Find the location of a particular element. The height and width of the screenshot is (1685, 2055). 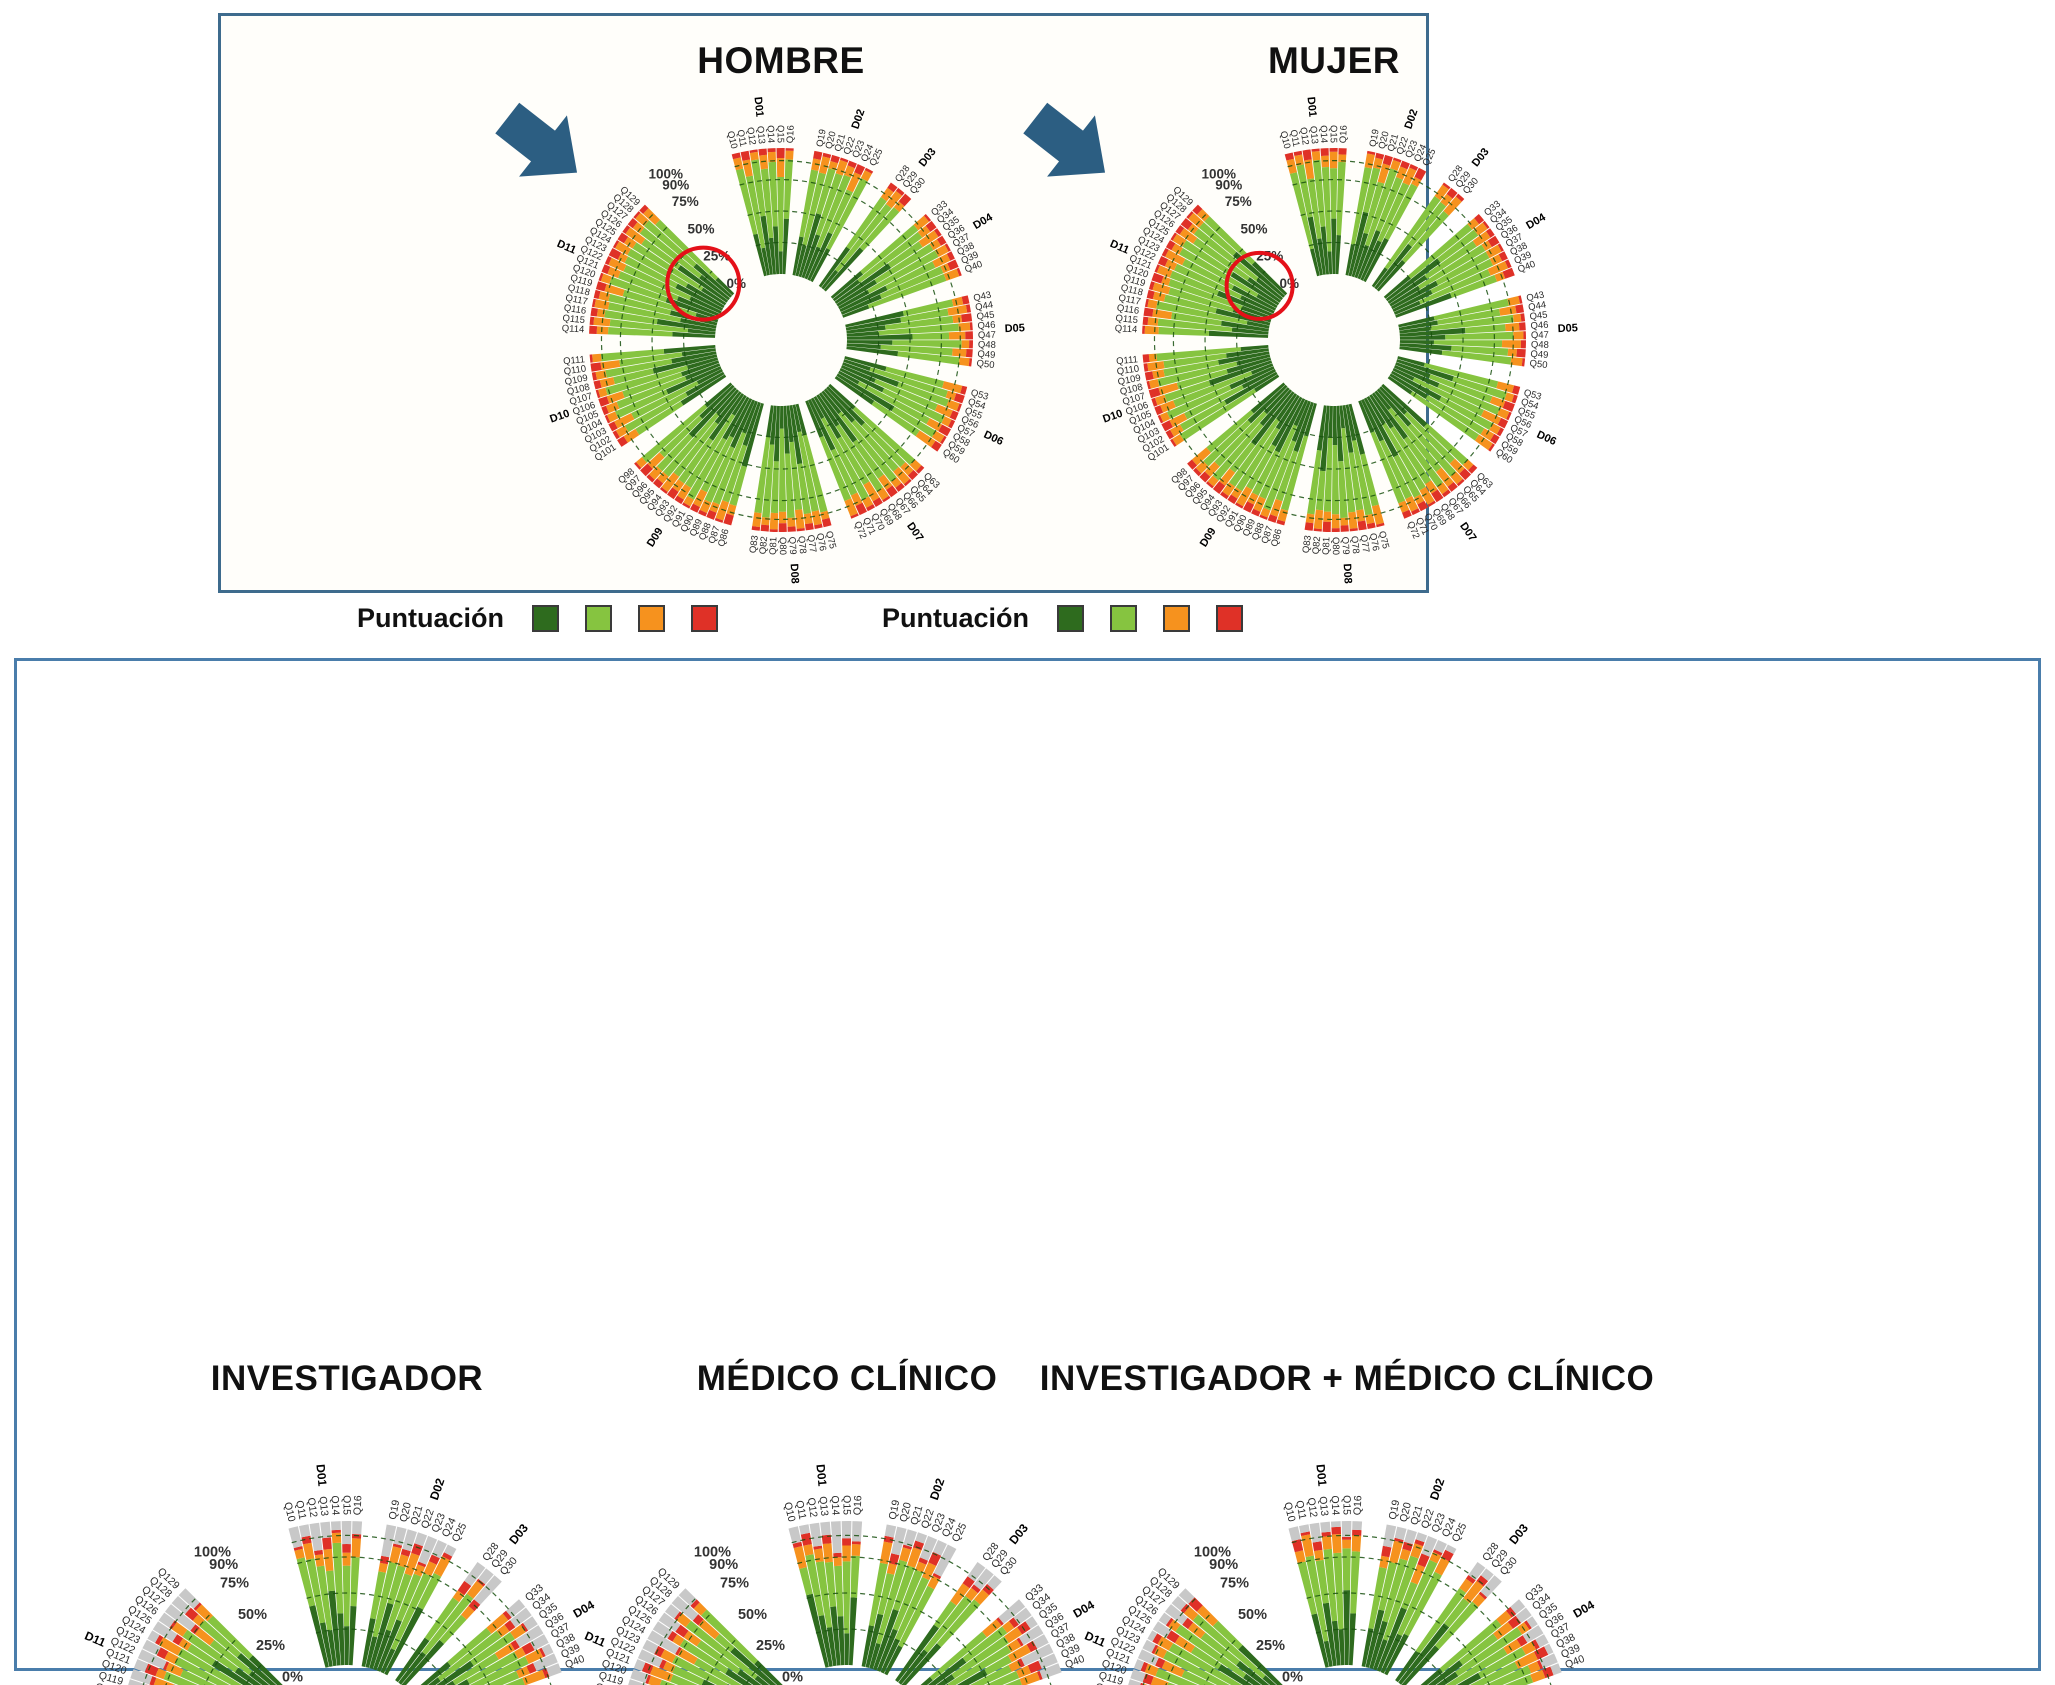

svg-text: Q77 is located at coordinates (1365, 543).